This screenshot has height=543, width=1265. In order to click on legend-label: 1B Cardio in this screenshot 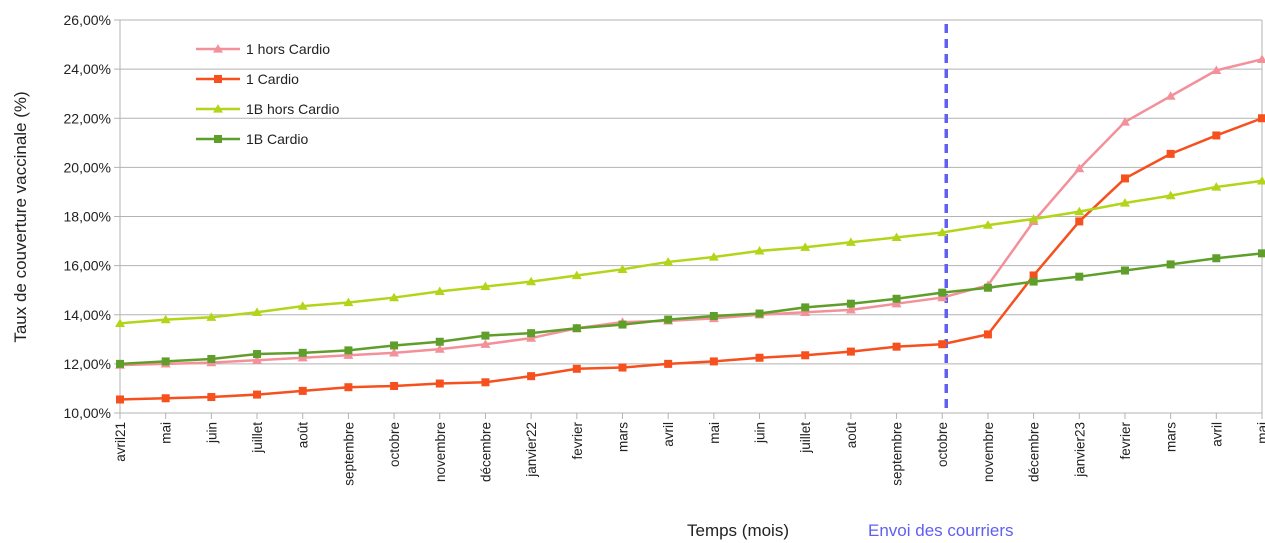, I will do `click(277, 139)`.